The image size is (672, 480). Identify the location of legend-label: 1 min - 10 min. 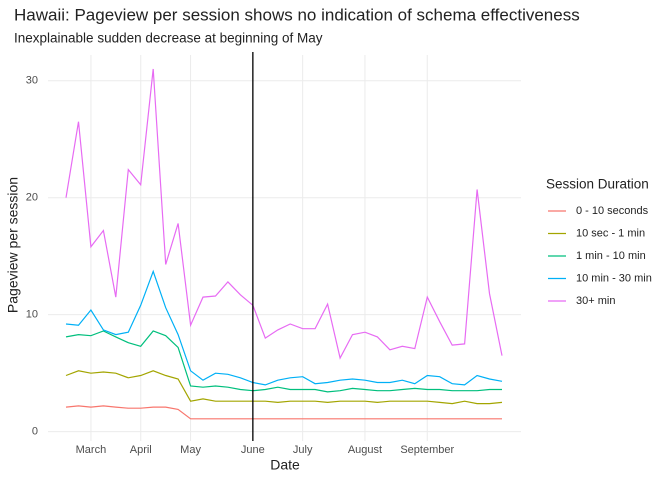
(611, 256).